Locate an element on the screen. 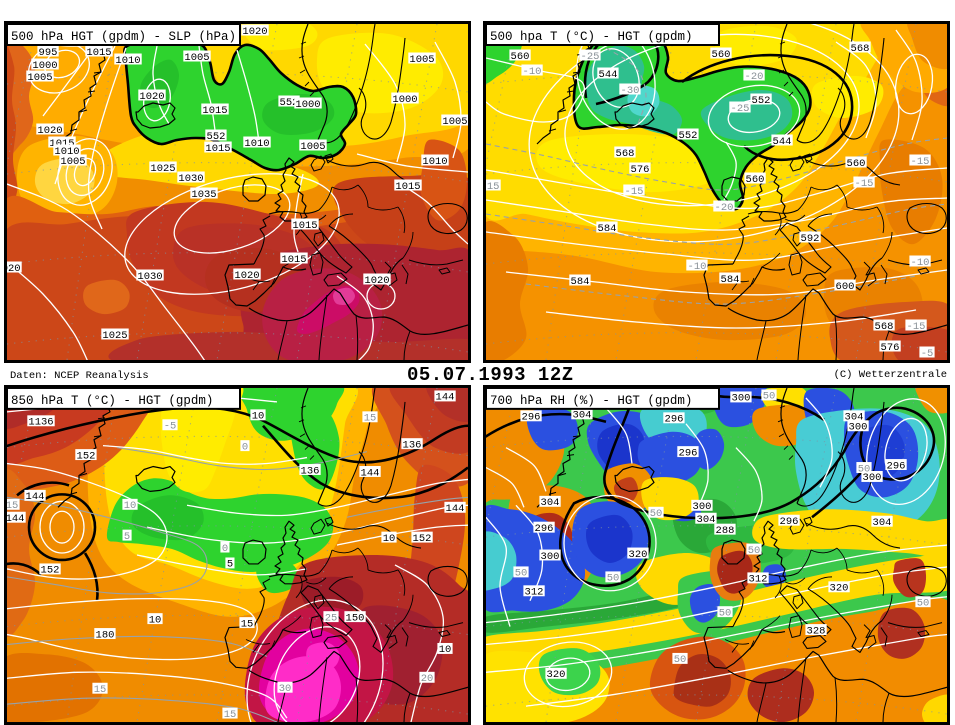 Image resolution: width=955 pixels, height=725 pixels. svg-text: -5 is located at coordinates (927, 354).